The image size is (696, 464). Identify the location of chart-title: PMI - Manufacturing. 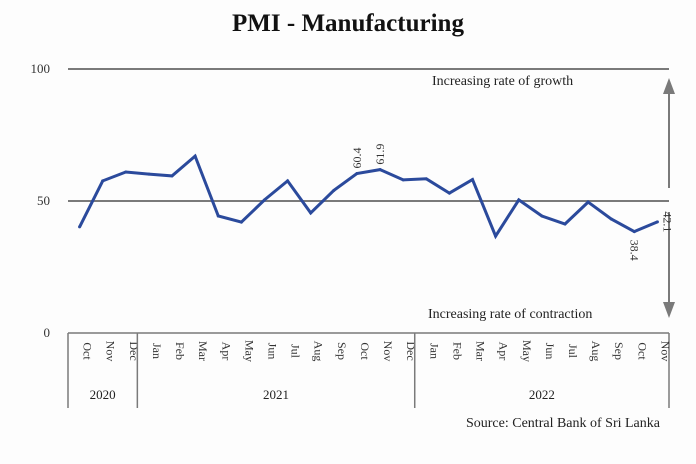
(348, 23).